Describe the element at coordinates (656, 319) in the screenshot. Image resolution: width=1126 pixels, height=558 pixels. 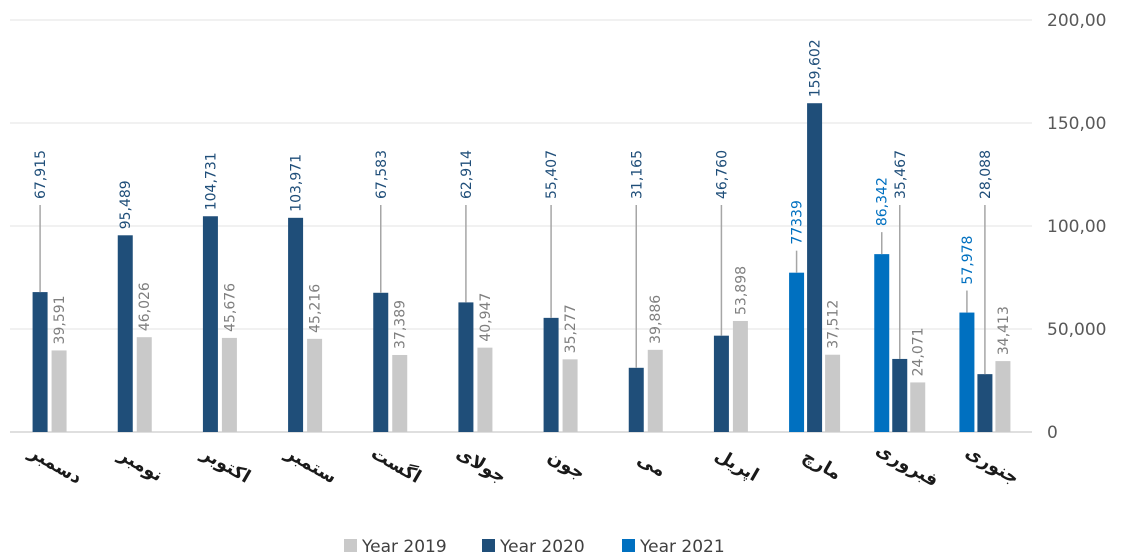
I see `data-label: 39,886` at that location.